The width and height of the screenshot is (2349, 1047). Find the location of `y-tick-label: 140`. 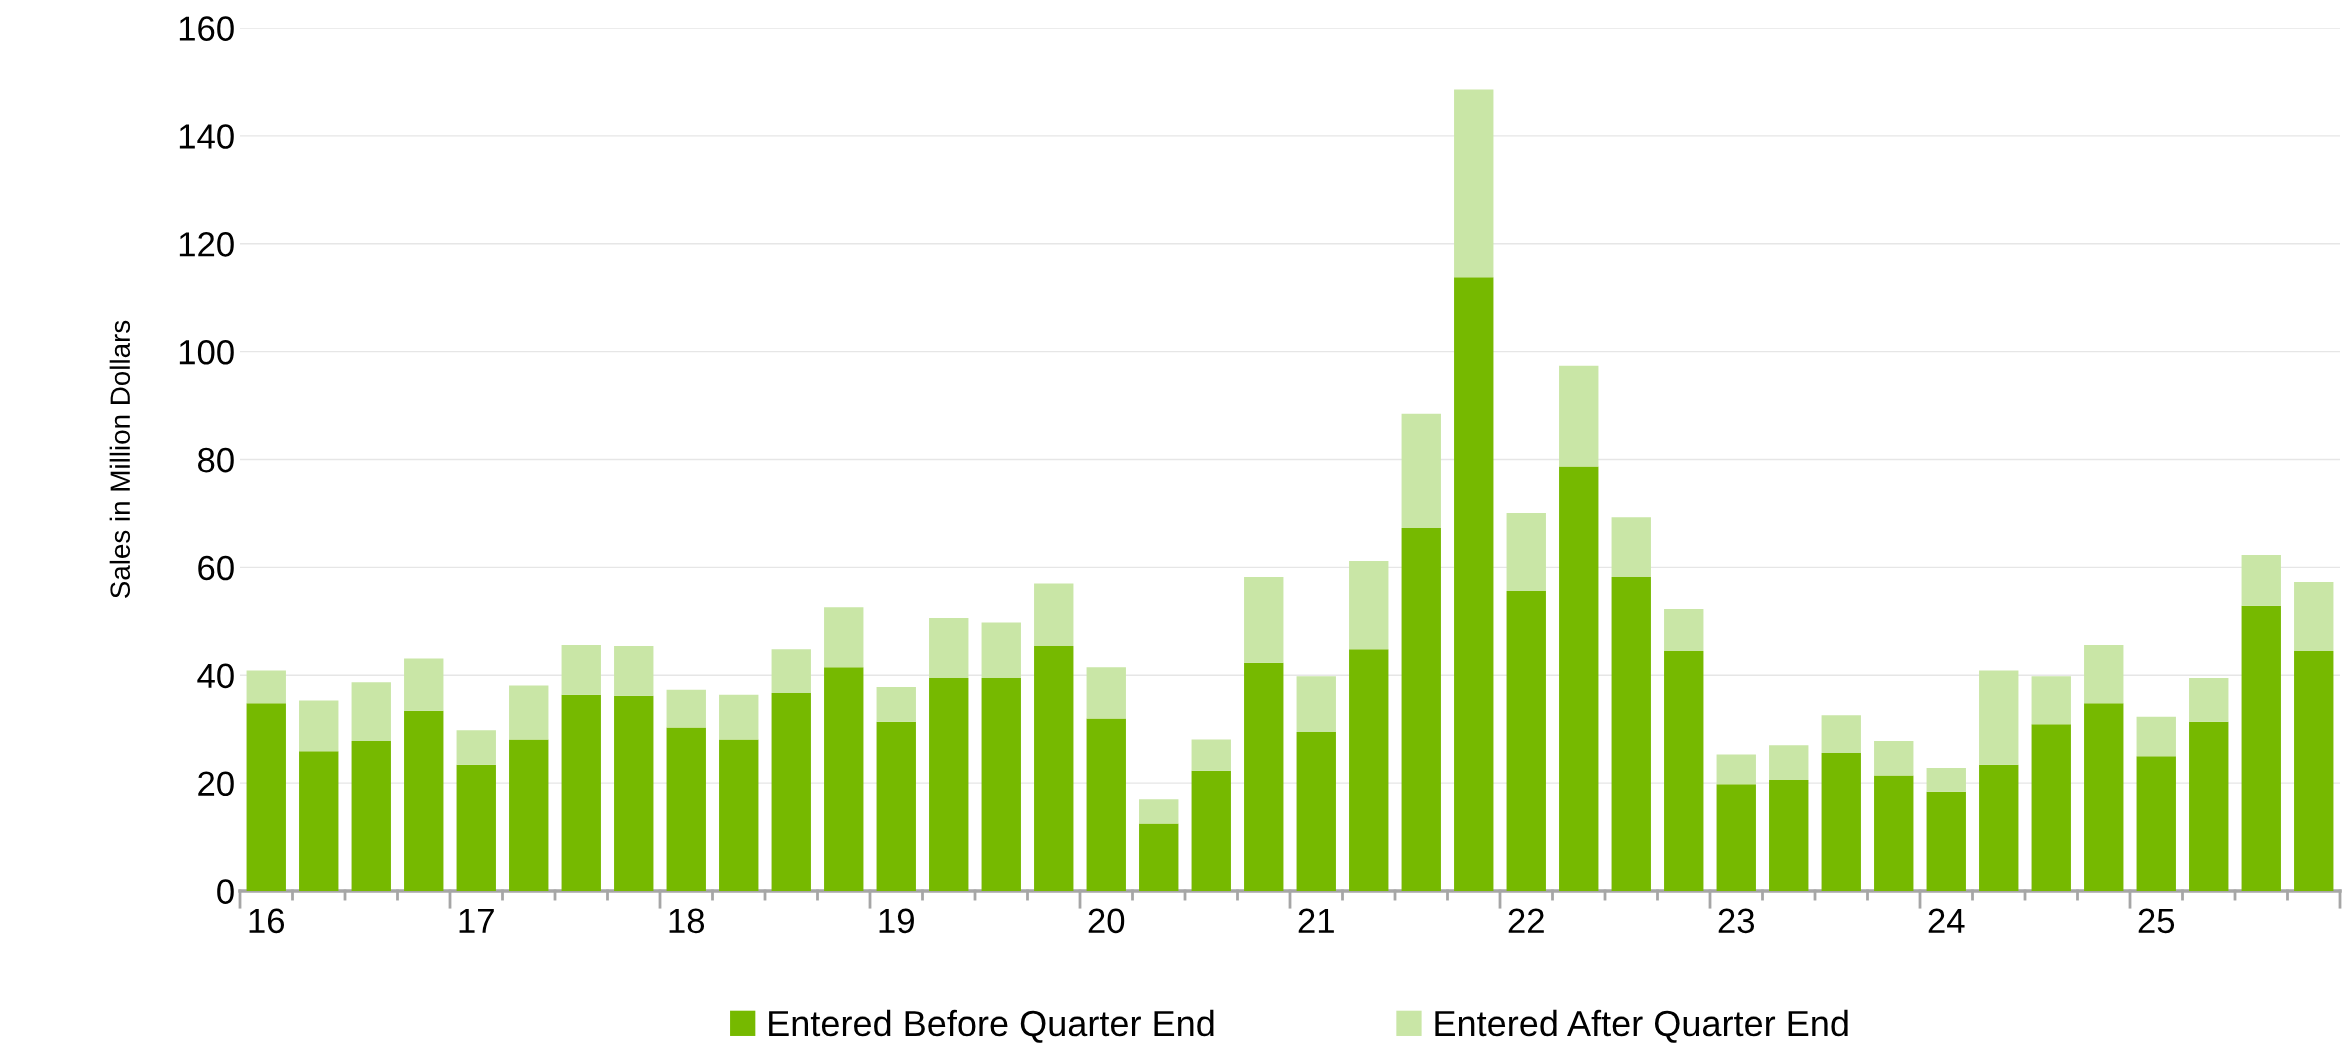

y-tick-label: 140 is located at coordinates (206, 136).